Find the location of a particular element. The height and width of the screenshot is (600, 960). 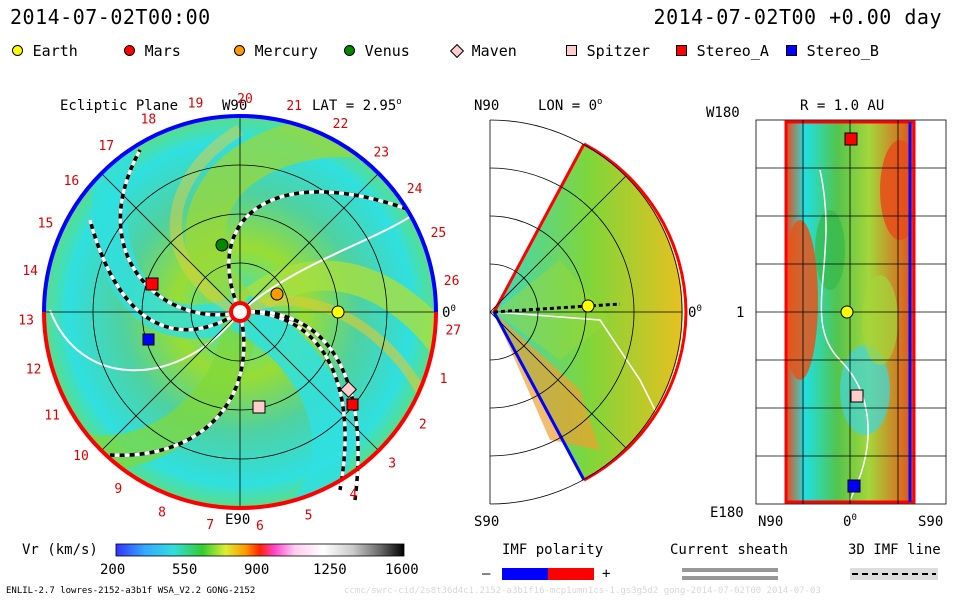

colorbar-tick-200: 200 is located at coordinates (113, 570).